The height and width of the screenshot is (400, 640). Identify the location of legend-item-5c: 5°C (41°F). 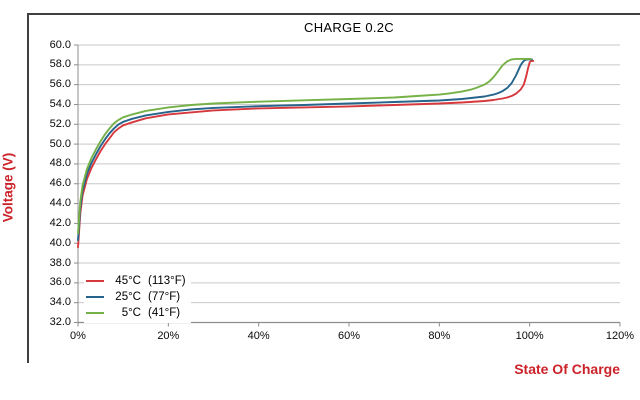
(136, 313).